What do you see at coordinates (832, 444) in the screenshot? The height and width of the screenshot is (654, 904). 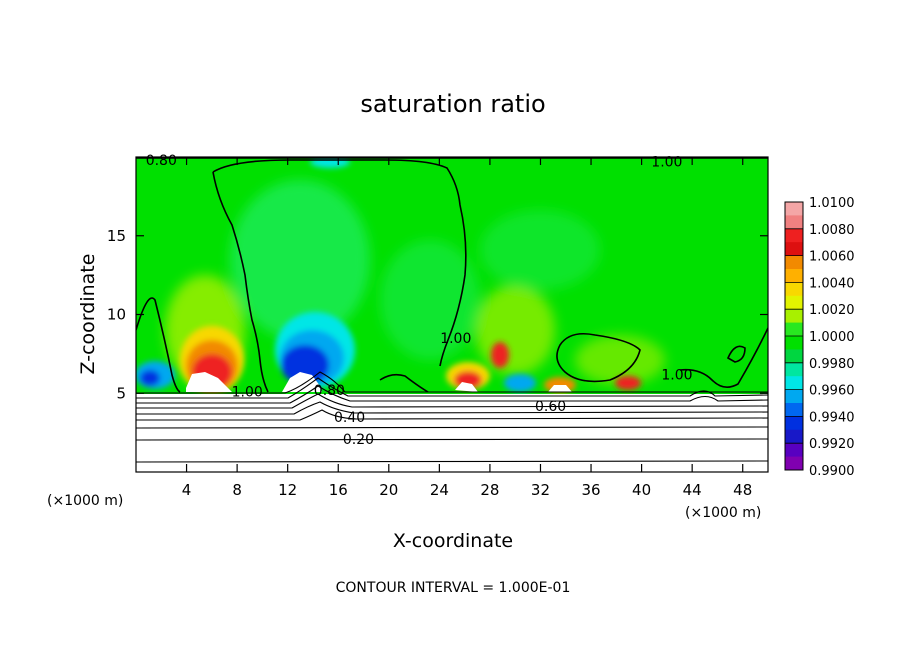 I see `colorbar-label: 0.9920` at bounding box center [832, 444].